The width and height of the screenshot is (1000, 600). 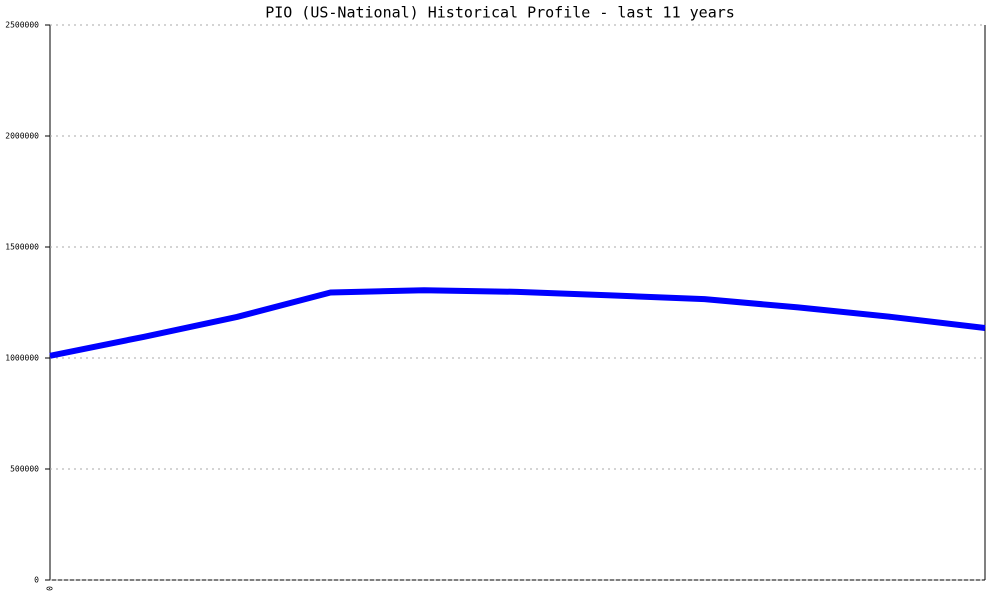 I want to click on y-tick-label: 2500000, so click(x=22, y=25).